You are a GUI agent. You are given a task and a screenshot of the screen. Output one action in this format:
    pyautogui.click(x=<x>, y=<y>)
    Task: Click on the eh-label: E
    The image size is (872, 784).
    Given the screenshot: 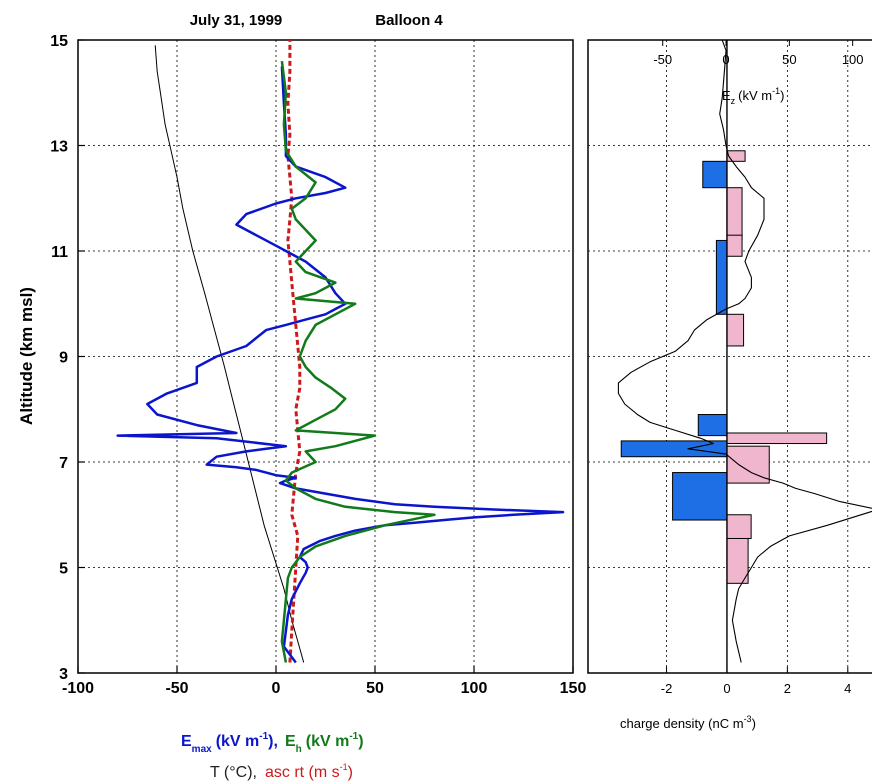 What is the action you would take?
    pyautogui.click(x=290, y=741)
    